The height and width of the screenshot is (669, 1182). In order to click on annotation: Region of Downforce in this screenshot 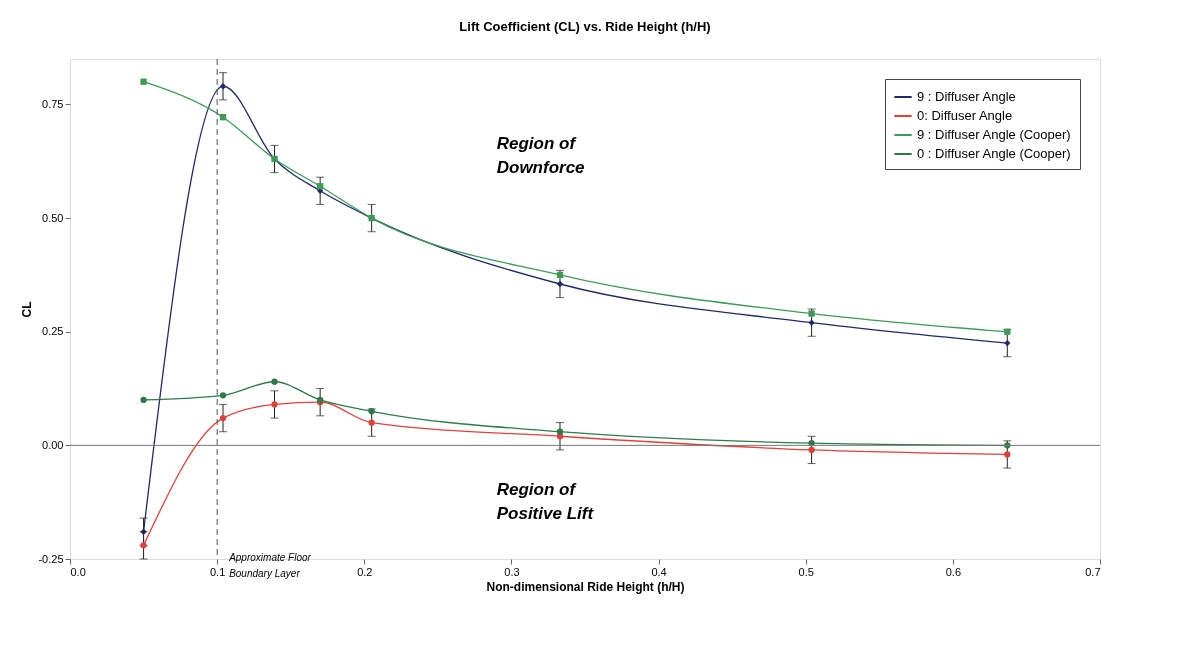, I will do `click(540, 156)`.